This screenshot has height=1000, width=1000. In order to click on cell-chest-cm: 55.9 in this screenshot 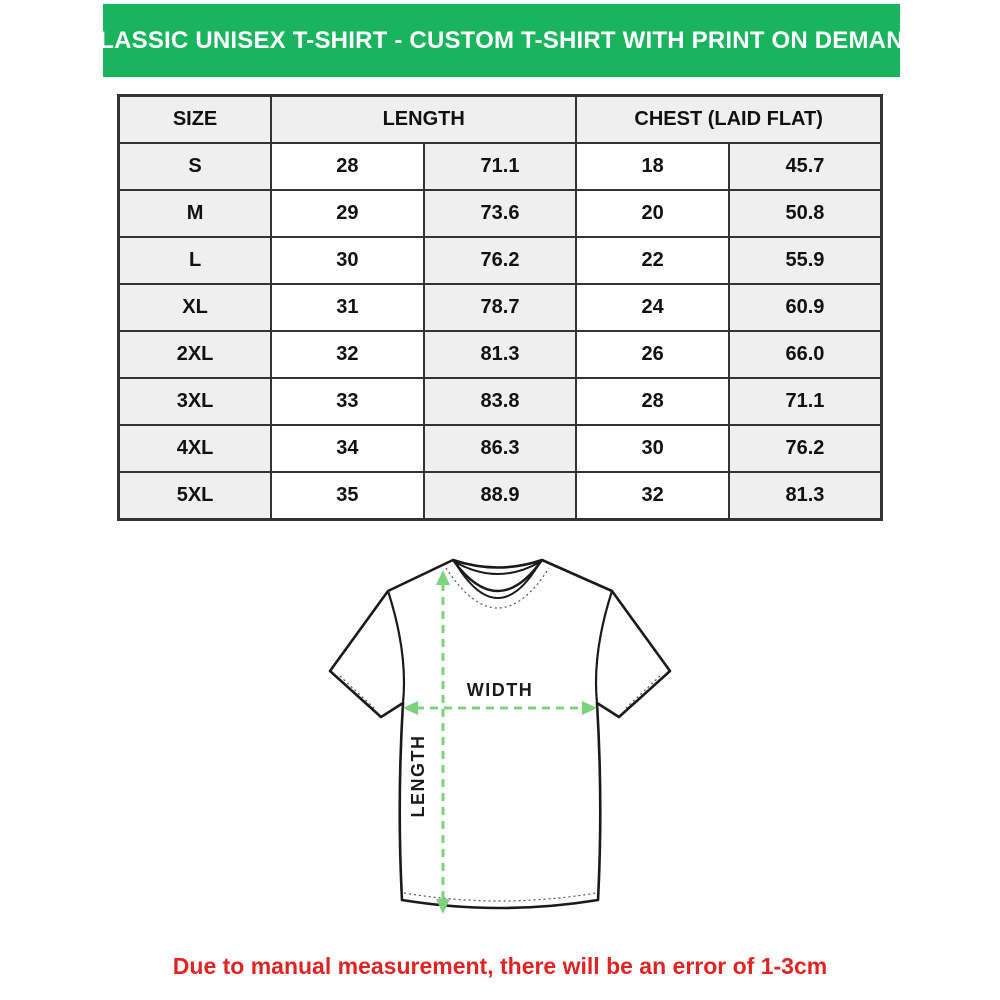, I will do `click(805, 260)`.